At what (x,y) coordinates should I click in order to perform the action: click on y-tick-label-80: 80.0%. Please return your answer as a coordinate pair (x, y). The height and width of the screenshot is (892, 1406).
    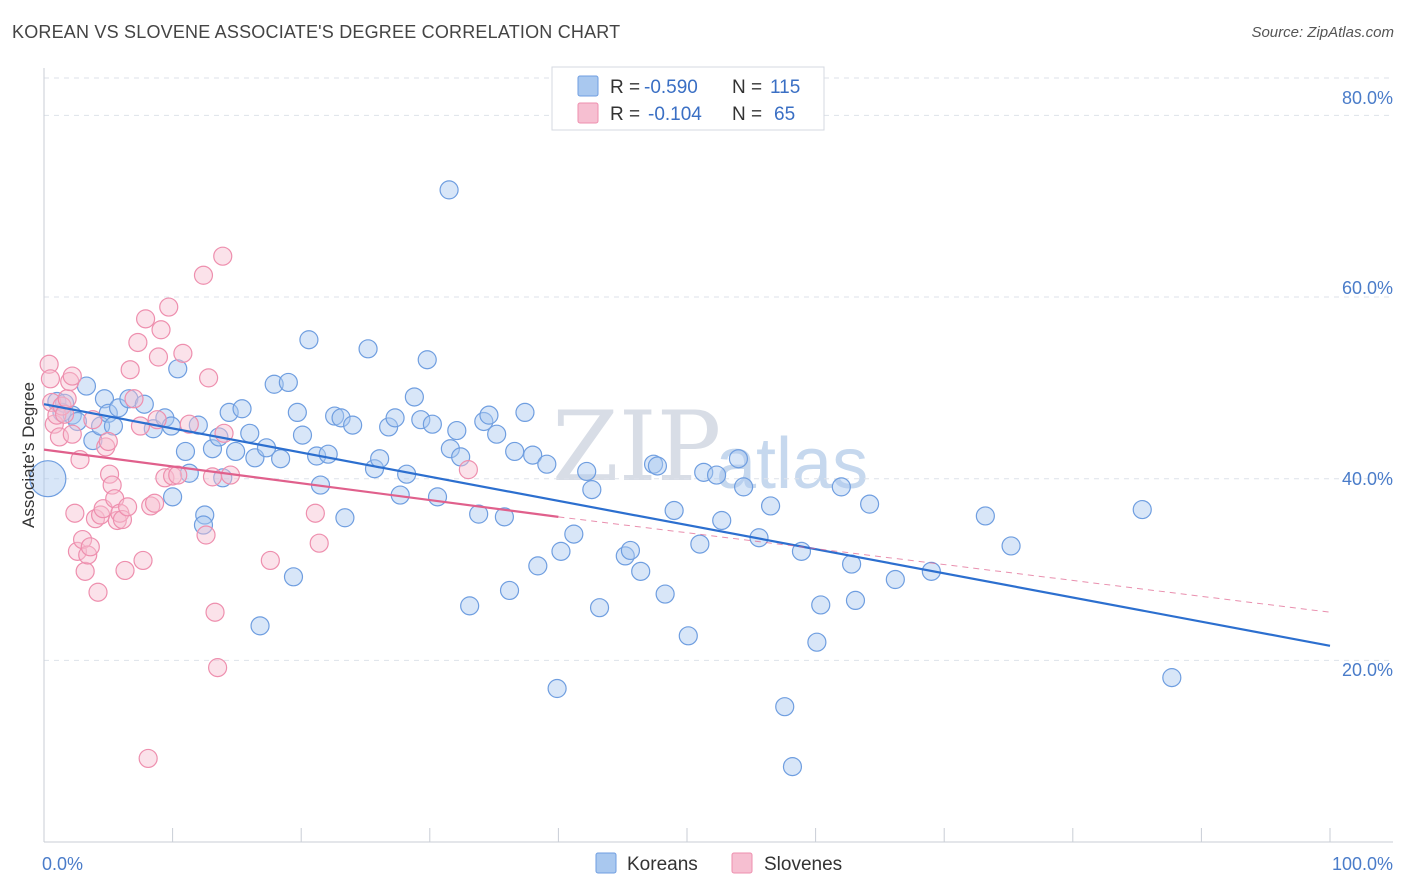
    Looking at the image, I should click on (1367, 98).